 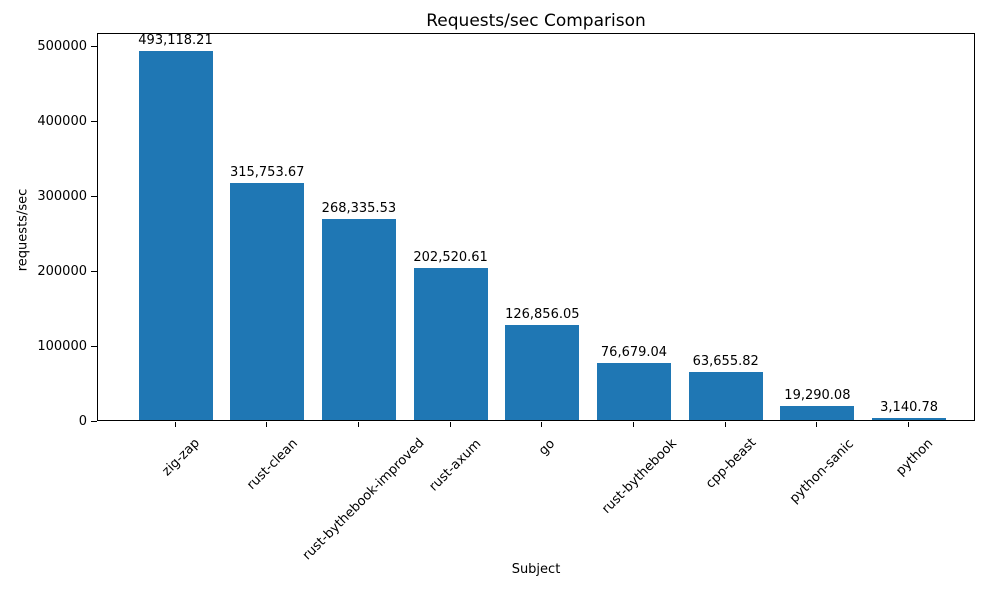 I want to click on x-tick-label: rust-bythebook-improved, so click(x=364, y=499).